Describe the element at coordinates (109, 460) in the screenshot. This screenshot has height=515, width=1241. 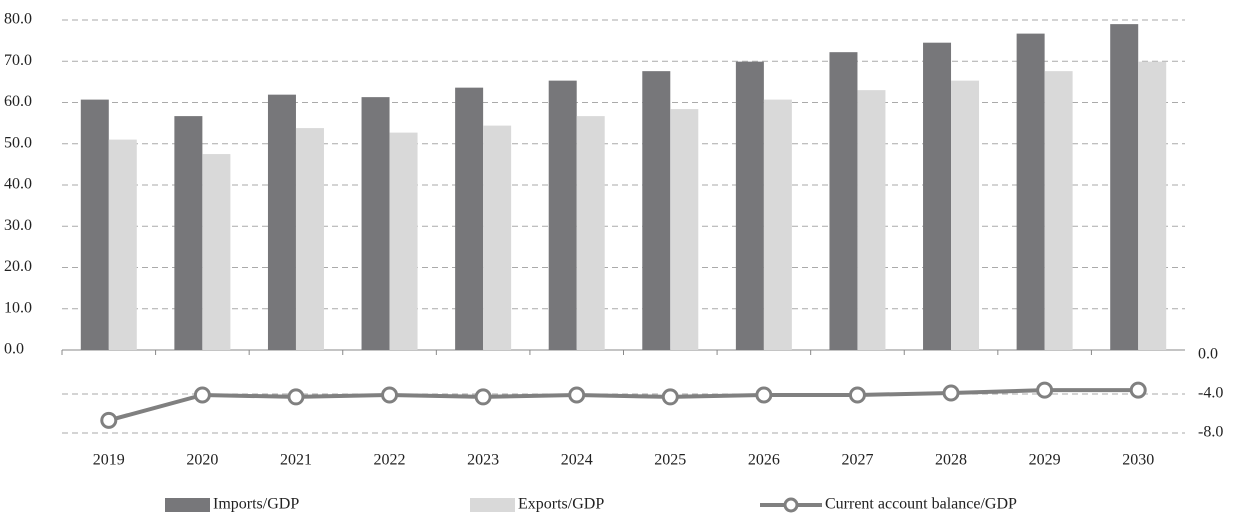
I see `x-tick-label: 2019` at that location.